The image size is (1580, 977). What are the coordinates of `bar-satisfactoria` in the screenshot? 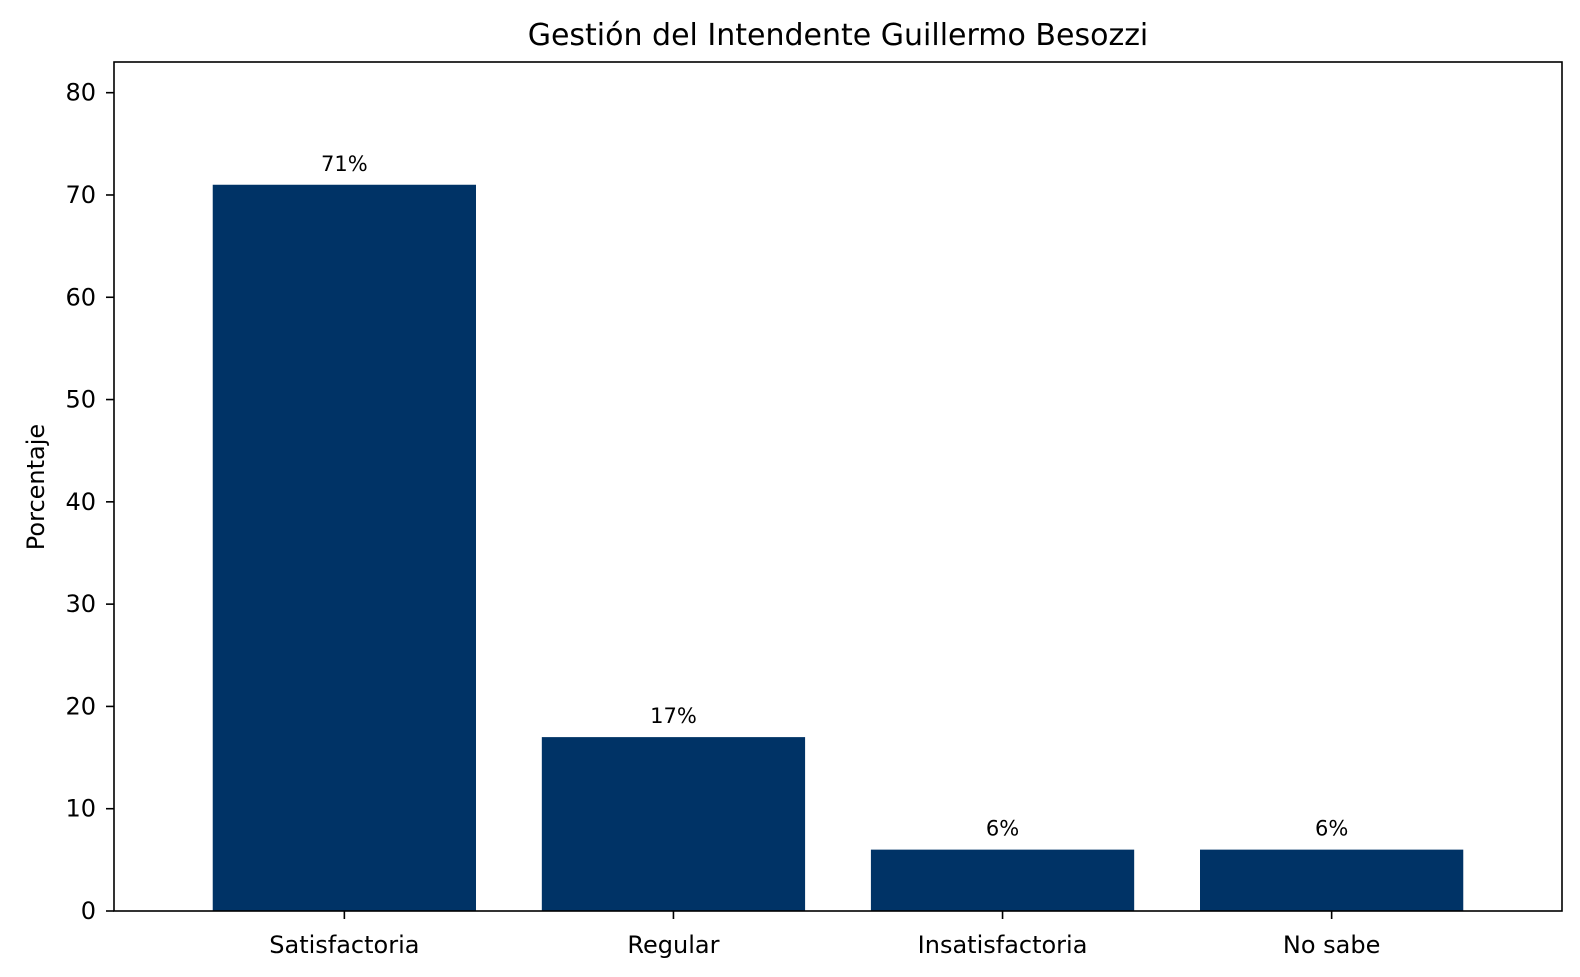 It's located at (344, 547).